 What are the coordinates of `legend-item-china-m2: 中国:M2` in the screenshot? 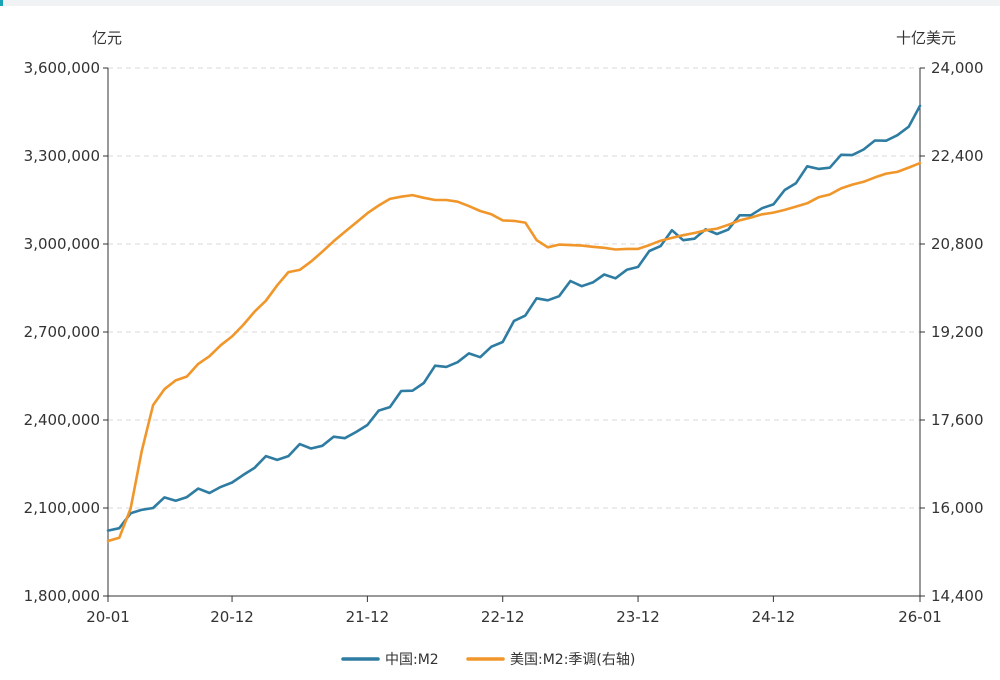 It's located at (390, 660).